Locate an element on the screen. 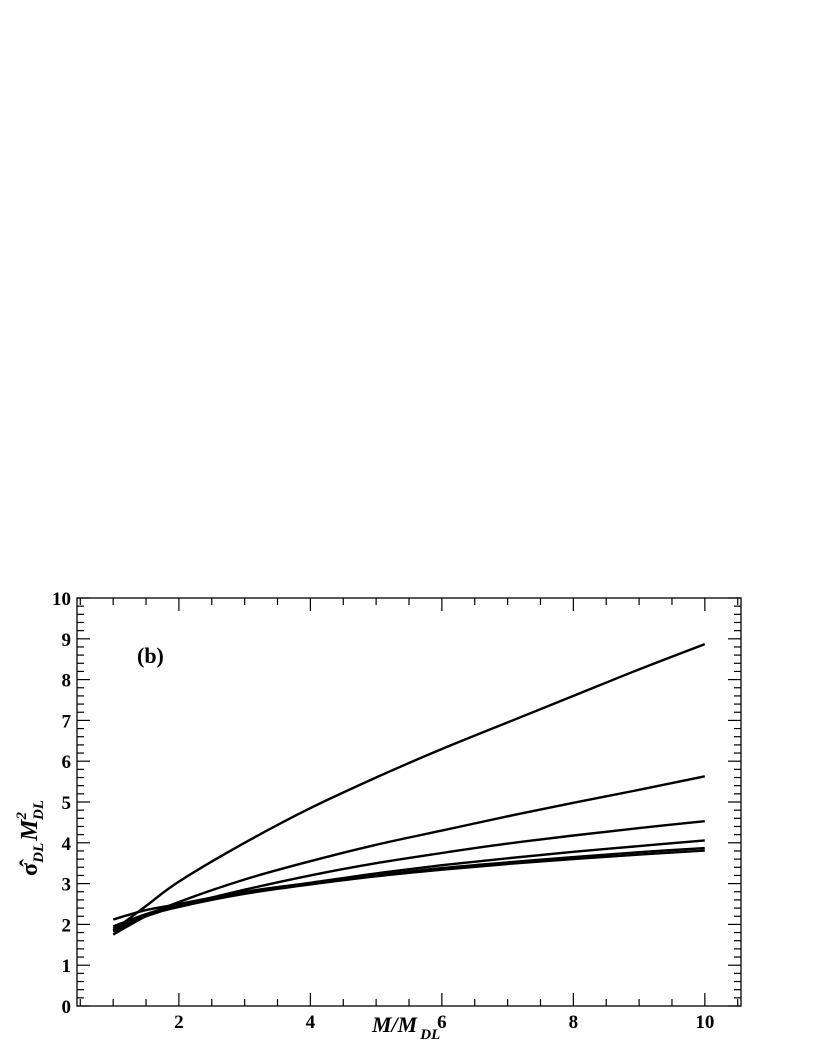  y-tick-label: 0 is located at coordinates (67, 1007).